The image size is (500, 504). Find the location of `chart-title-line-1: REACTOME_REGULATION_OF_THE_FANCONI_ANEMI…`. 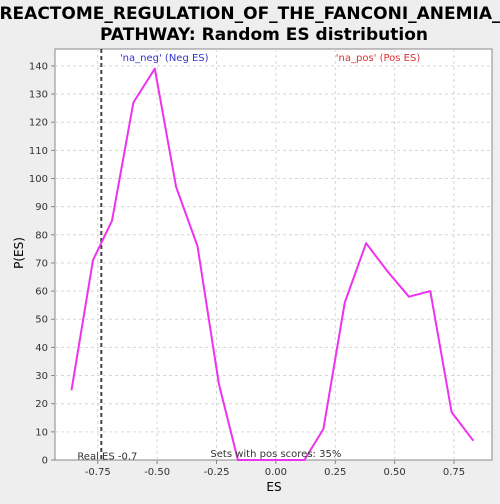

chart-title-line-1: REACTOME_REGULATION_OF_THE_FANCONI_ANEMI… is located at coordinates (250, 14).